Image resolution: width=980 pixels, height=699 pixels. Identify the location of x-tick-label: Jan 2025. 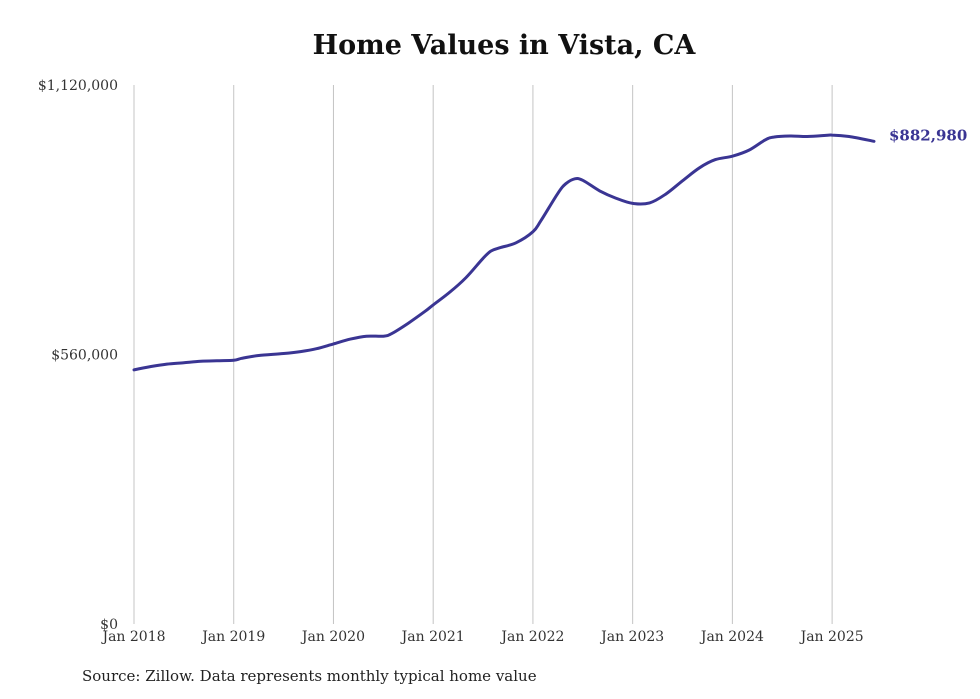
(831, 637).